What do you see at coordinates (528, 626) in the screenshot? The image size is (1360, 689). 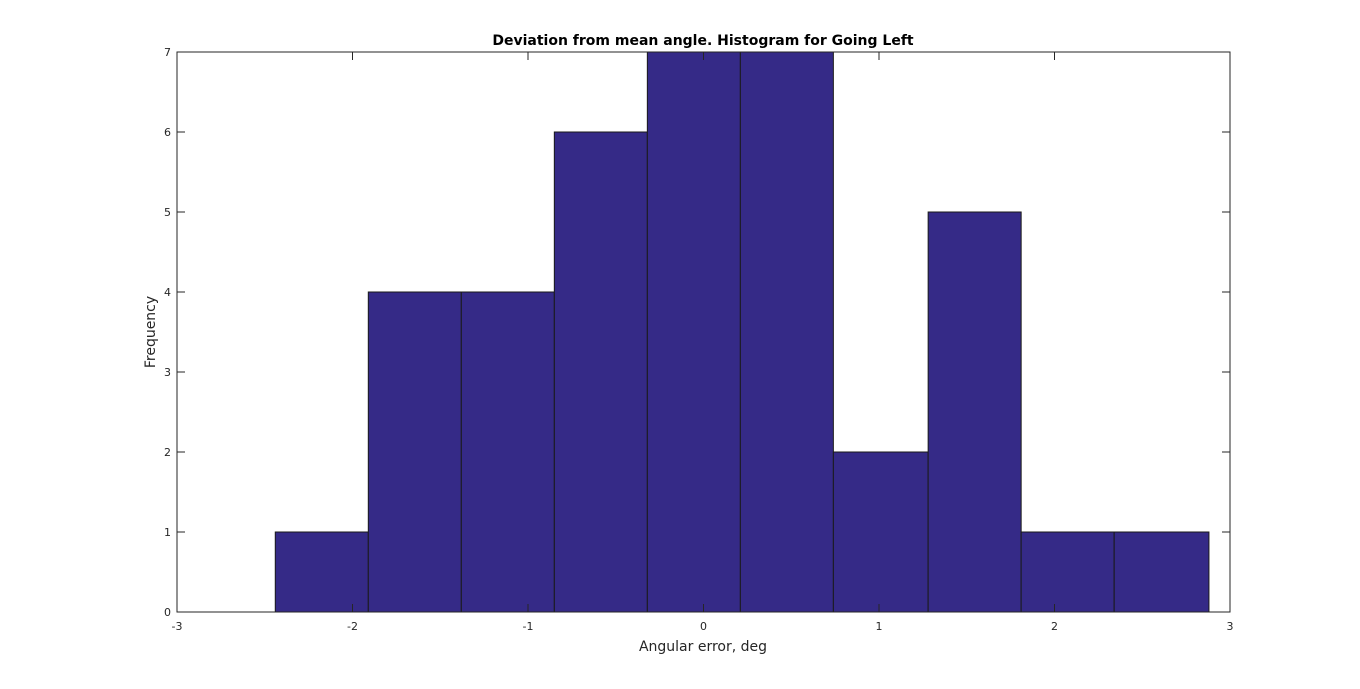 I see `x-tick-label: -1` at bounding box center [528, 626].